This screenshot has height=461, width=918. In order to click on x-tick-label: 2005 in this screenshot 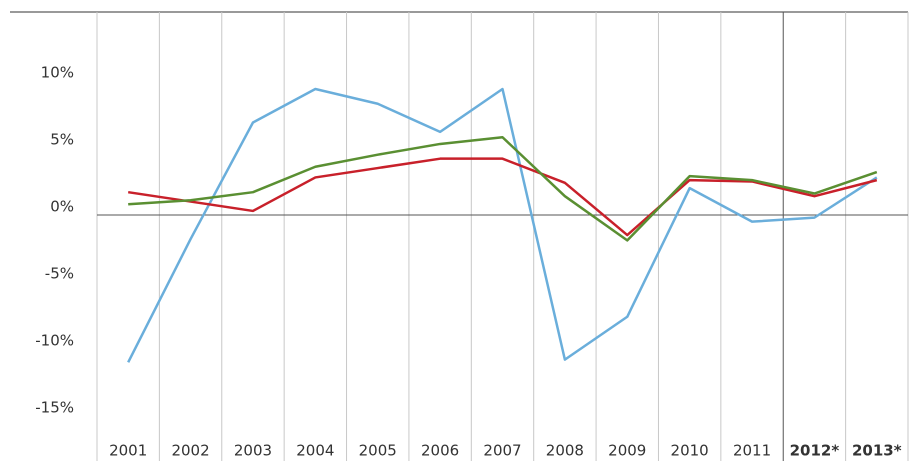, I will do `click(378, 451)`.